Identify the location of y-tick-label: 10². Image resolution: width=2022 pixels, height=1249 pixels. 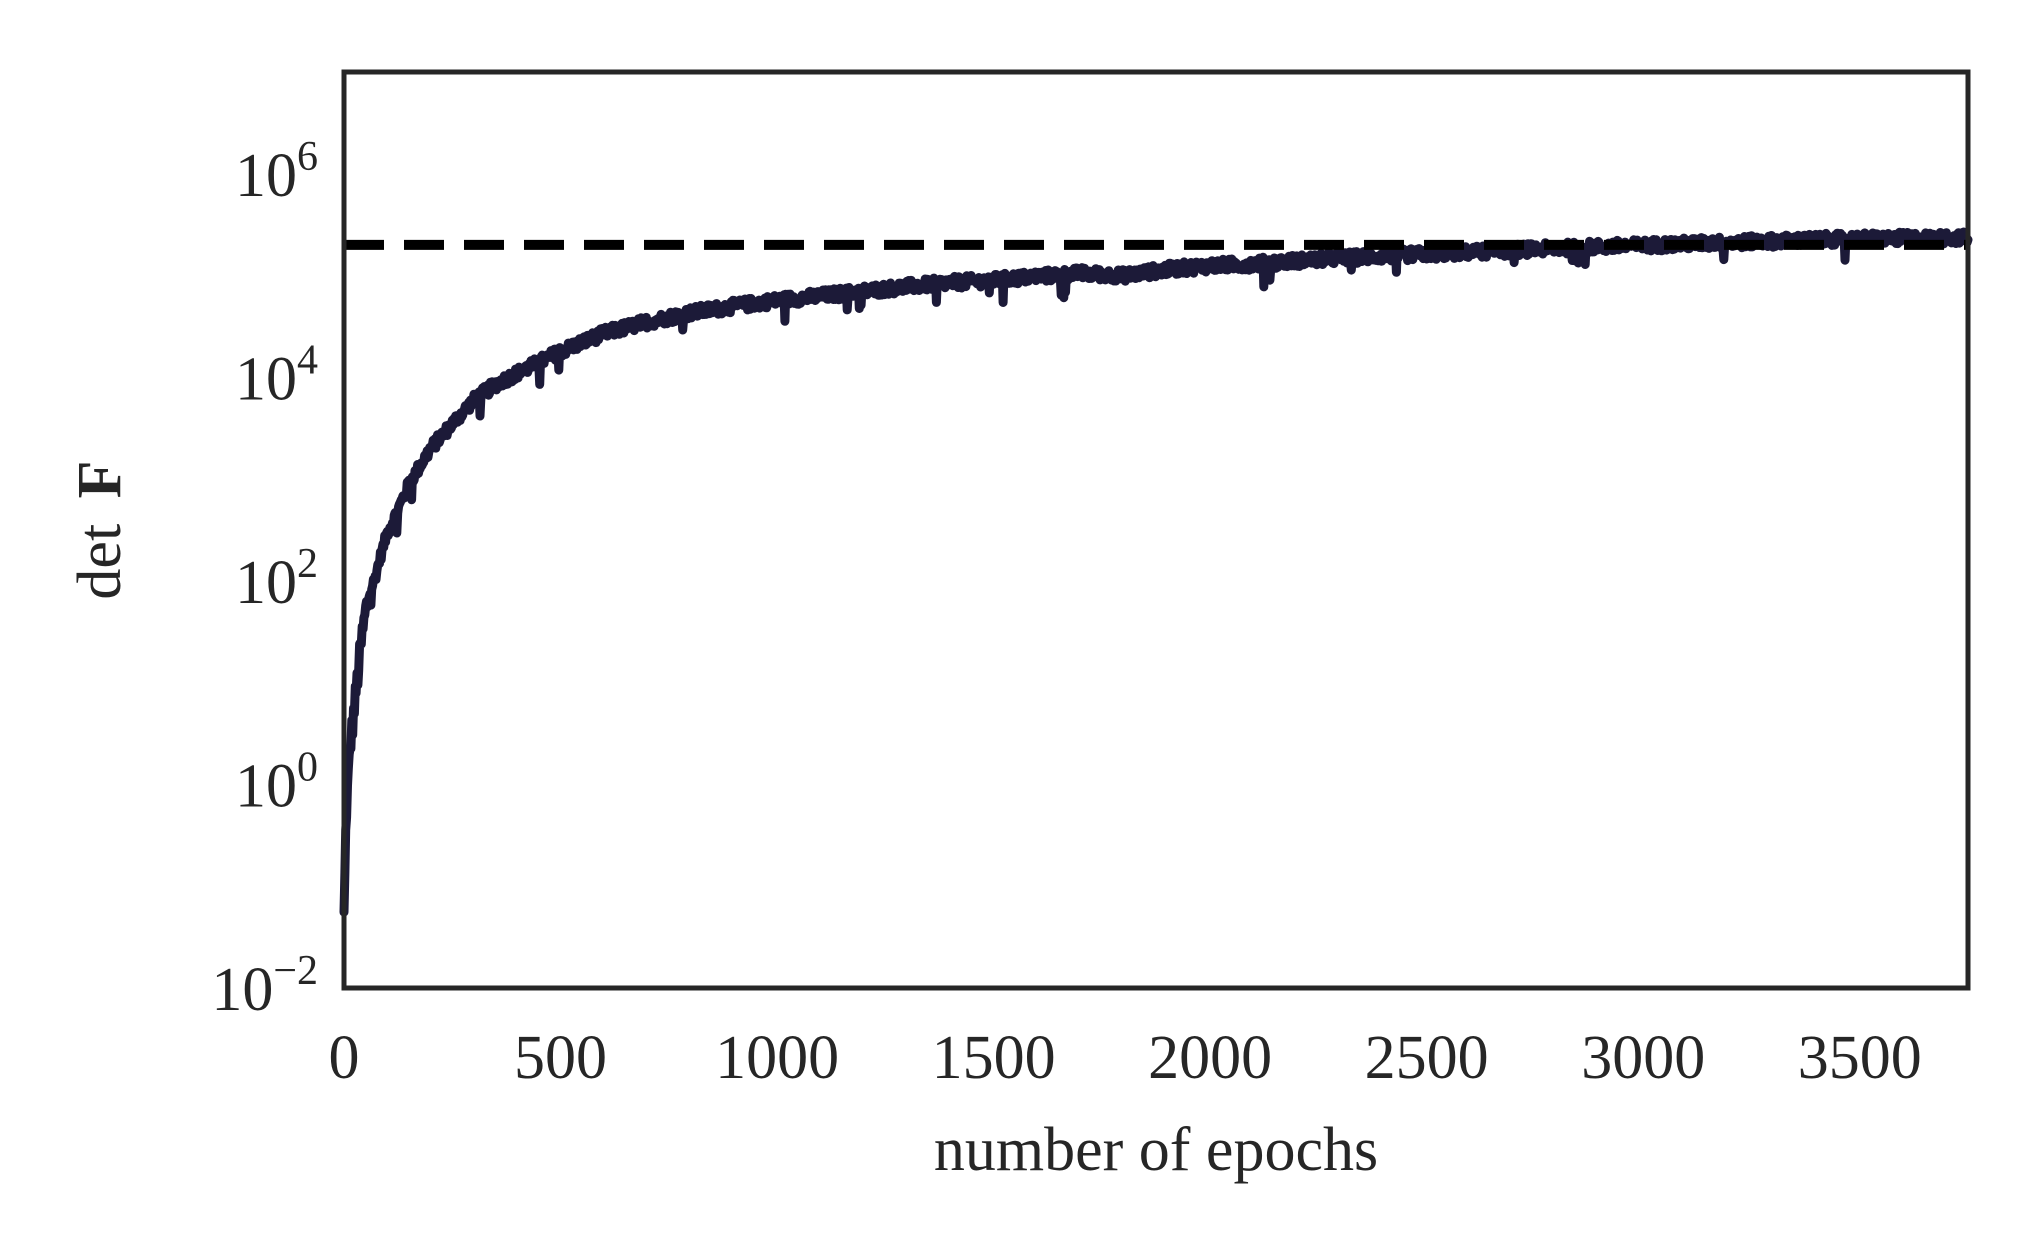
(276, 579).